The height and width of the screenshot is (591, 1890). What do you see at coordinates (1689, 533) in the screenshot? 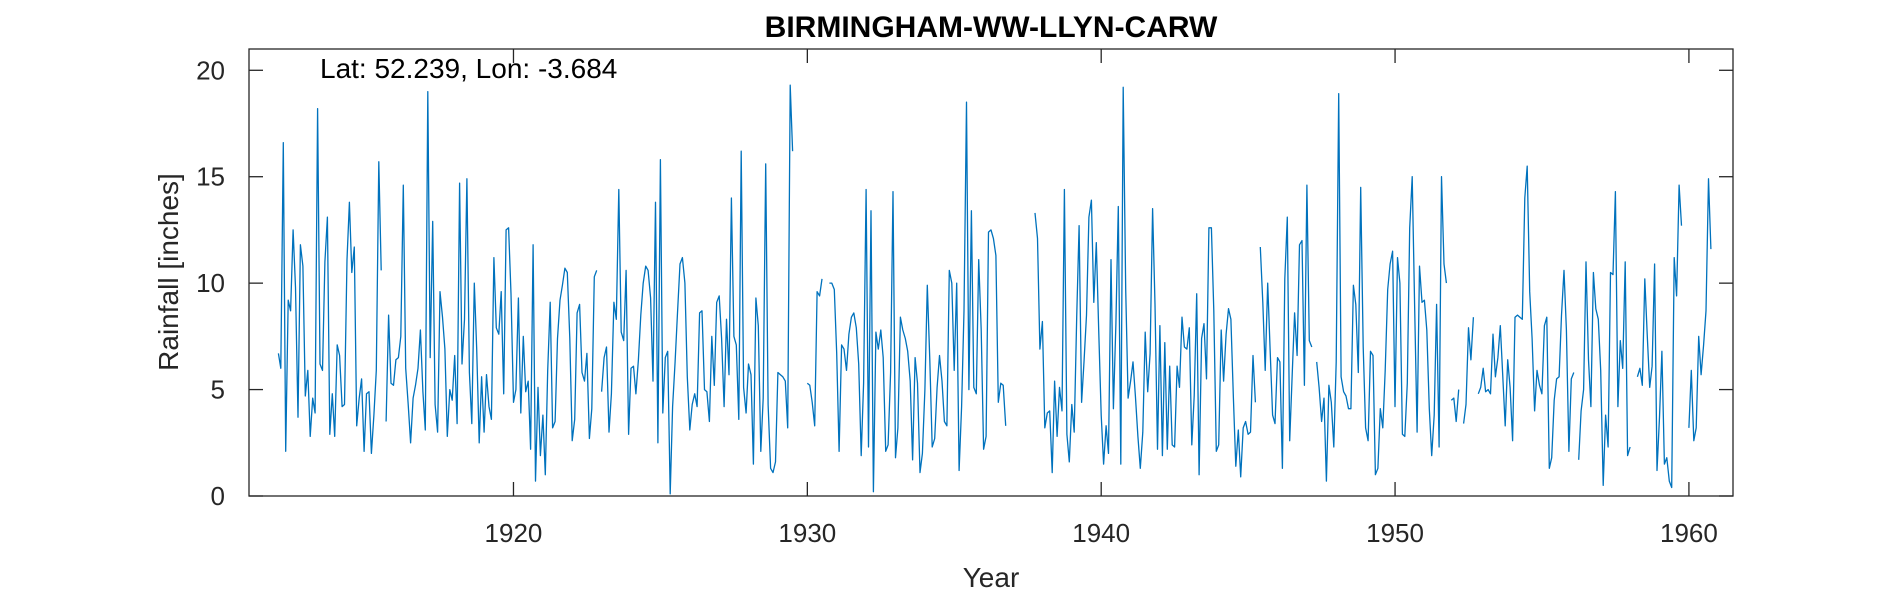
I see `x-tick-label: 1960` at bounding box center [1689, 533].